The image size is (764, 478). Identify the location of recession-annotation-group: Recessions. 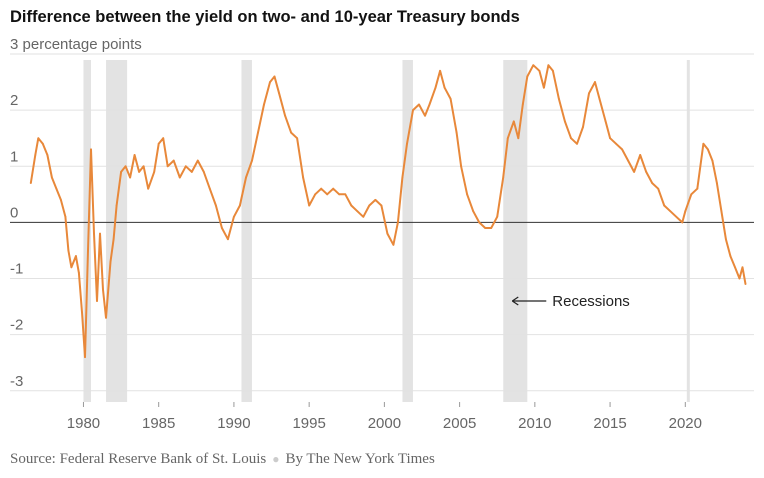
(570, 301).